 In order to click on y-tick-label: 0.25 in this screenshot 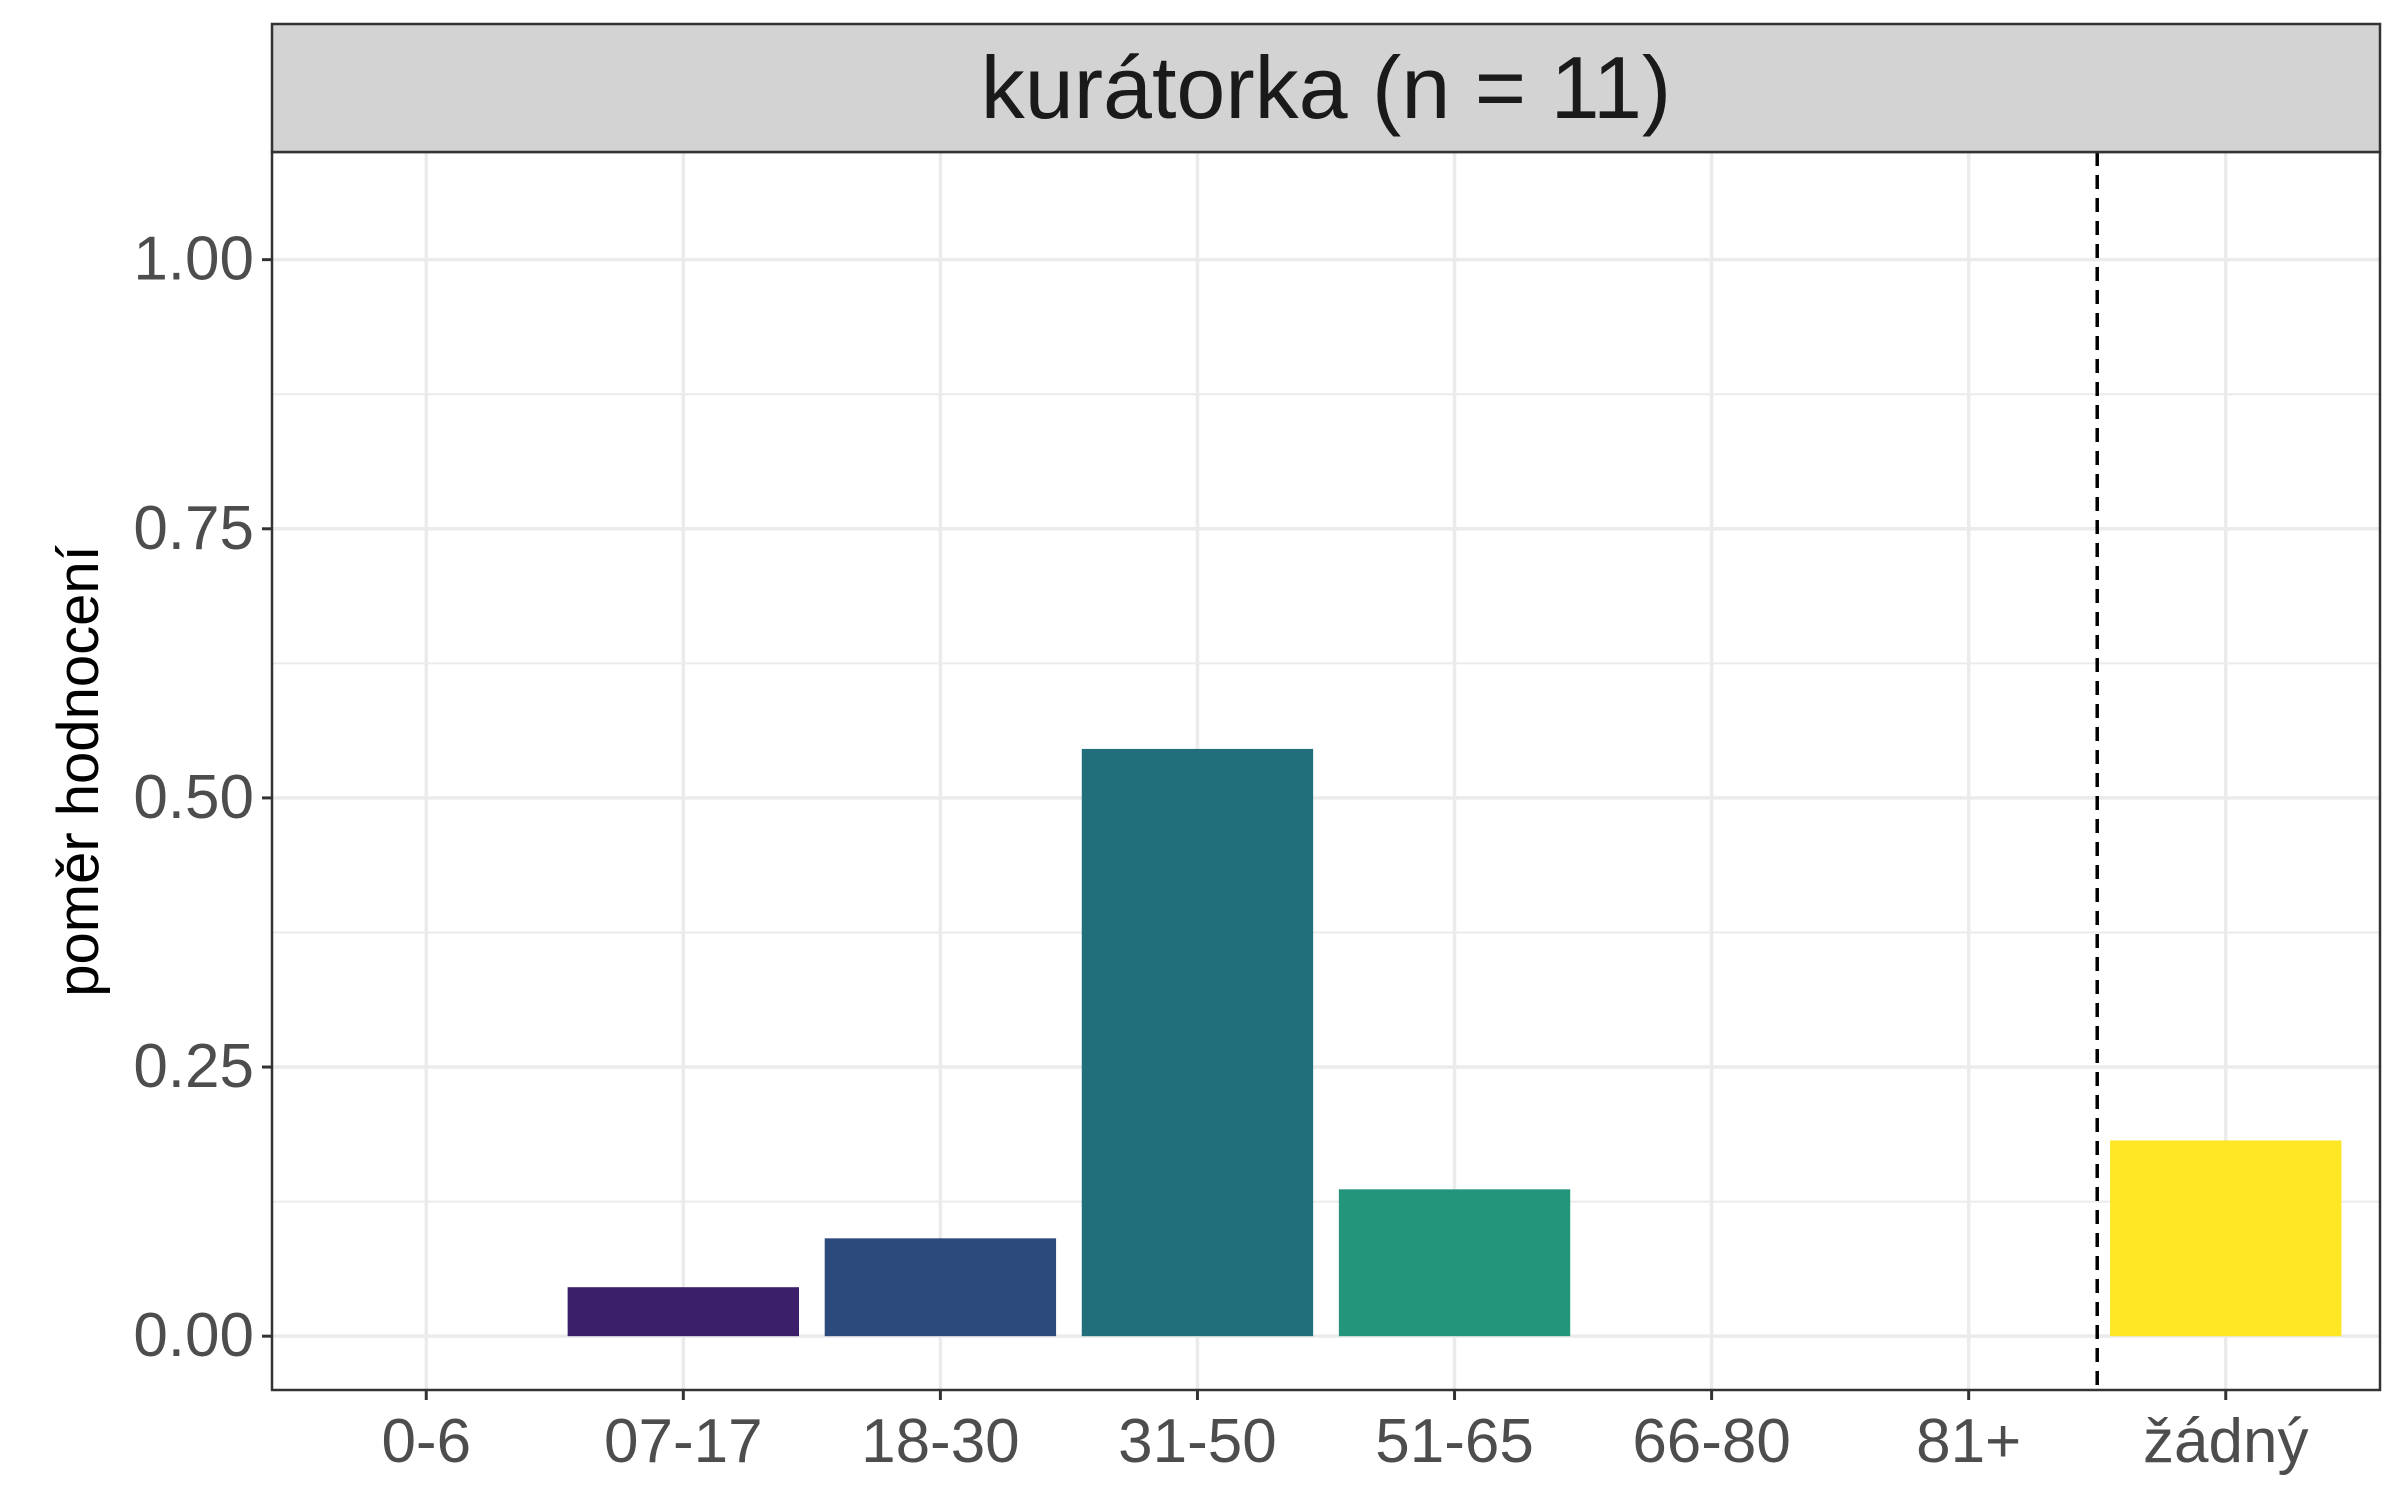, I will do `click(193, 1066)`.